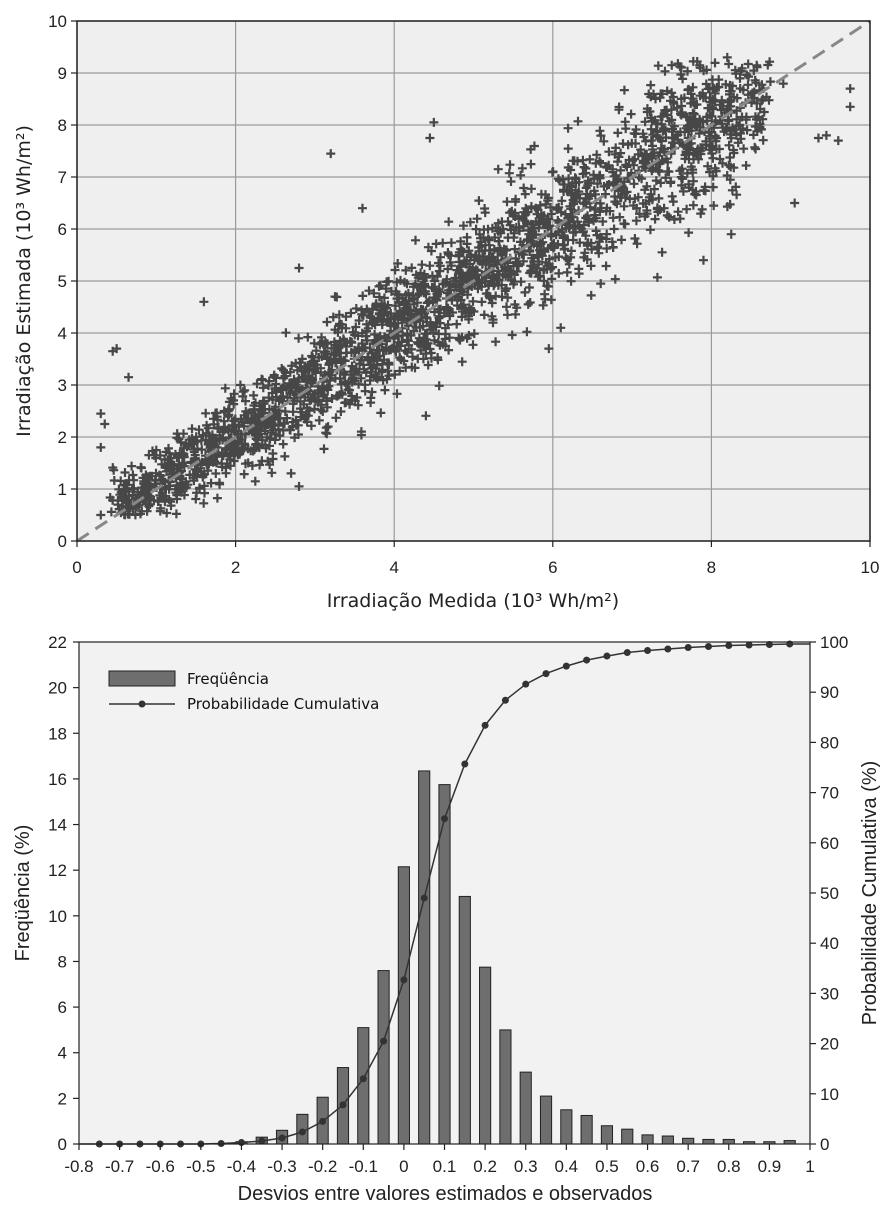 Image resolution: width=881 pixels, height=1210 pixels. What do you see at coordinates (62, 281) in the screenshot?
I see `scatter-ytick-5: 5` at bounding box center [62, 281].